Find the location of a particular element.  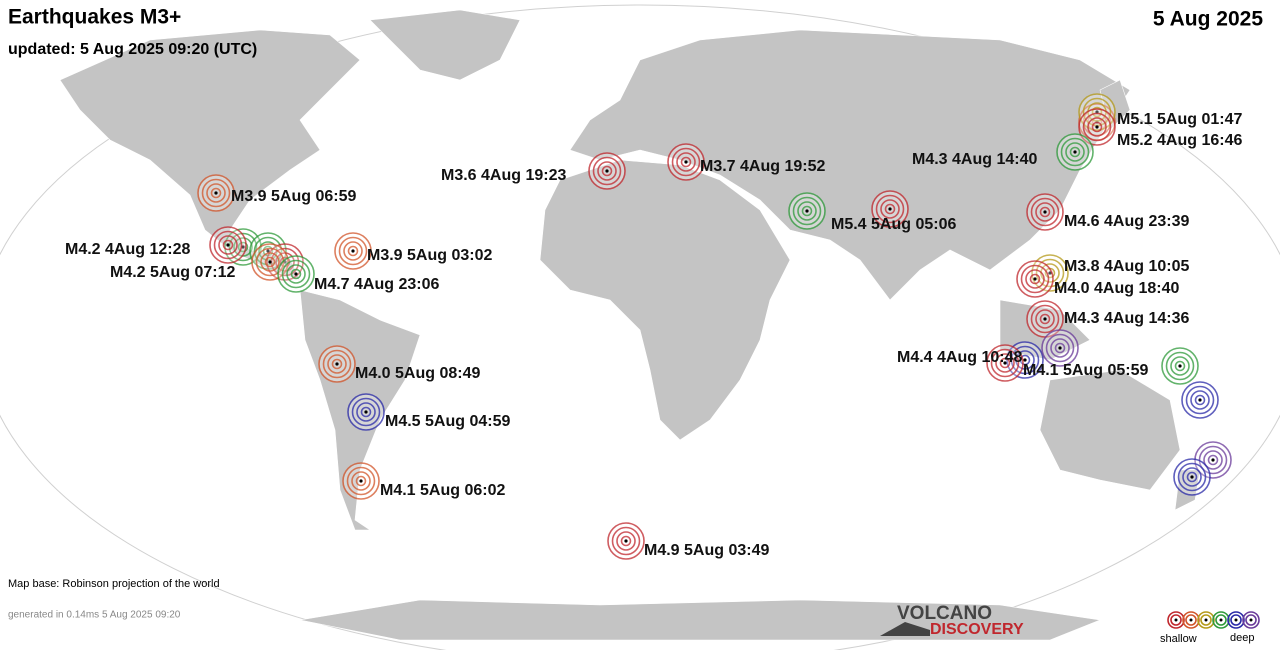

title: Earthquakes M3+ is located at coordinates (94, 17).